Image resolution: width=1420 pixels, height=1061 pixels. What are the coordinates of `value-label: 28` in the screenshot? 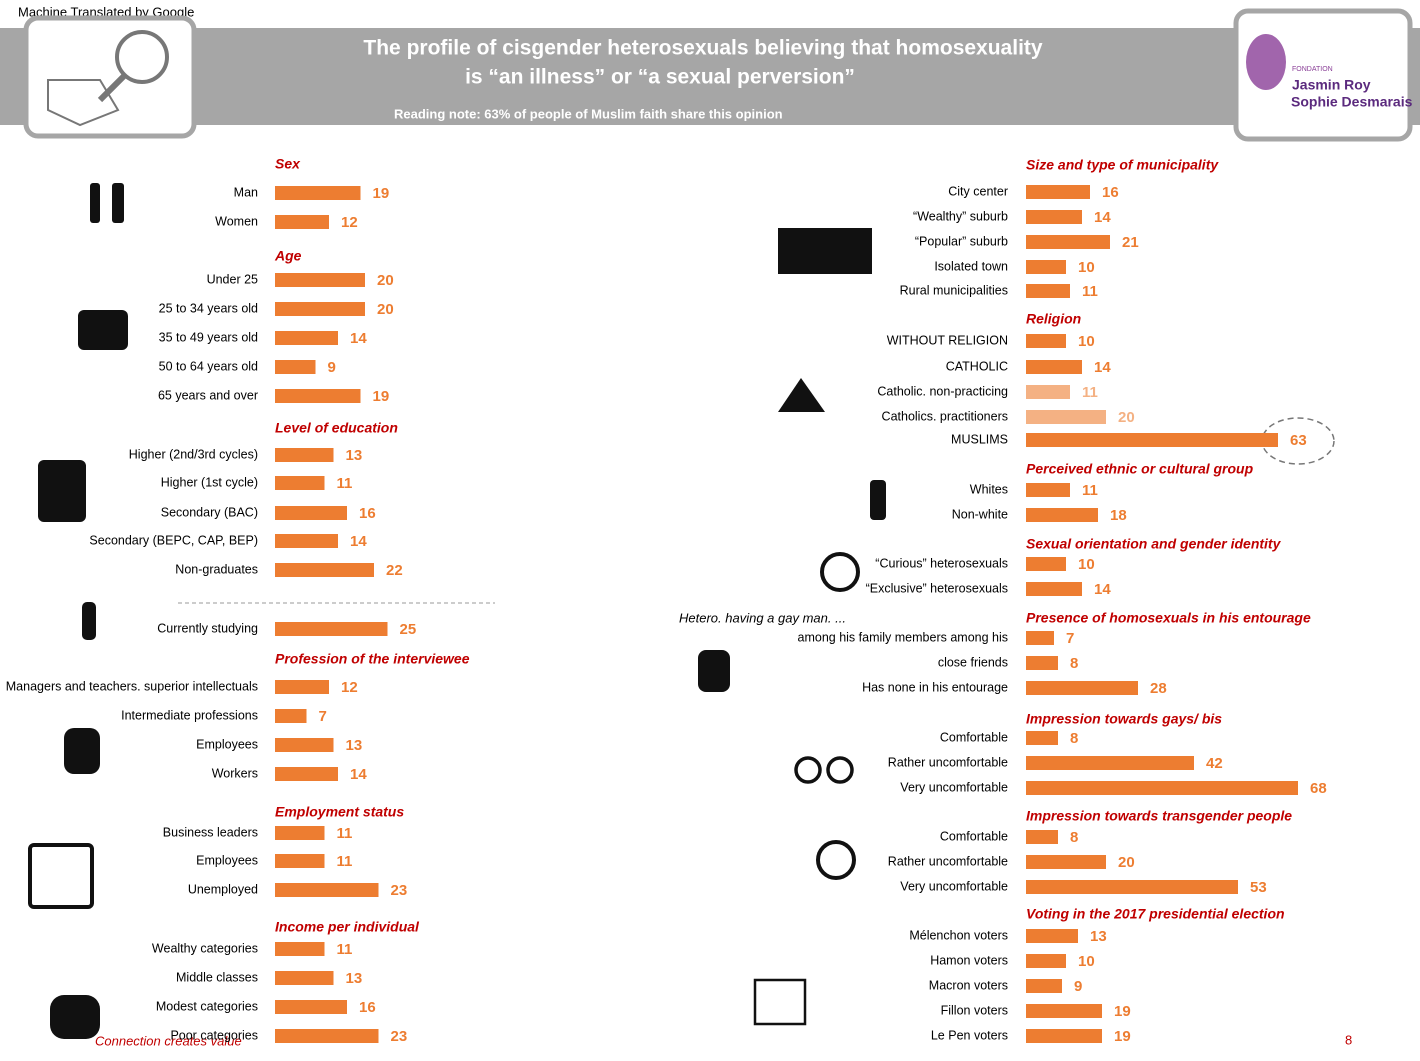 It's located at (1158, 688).